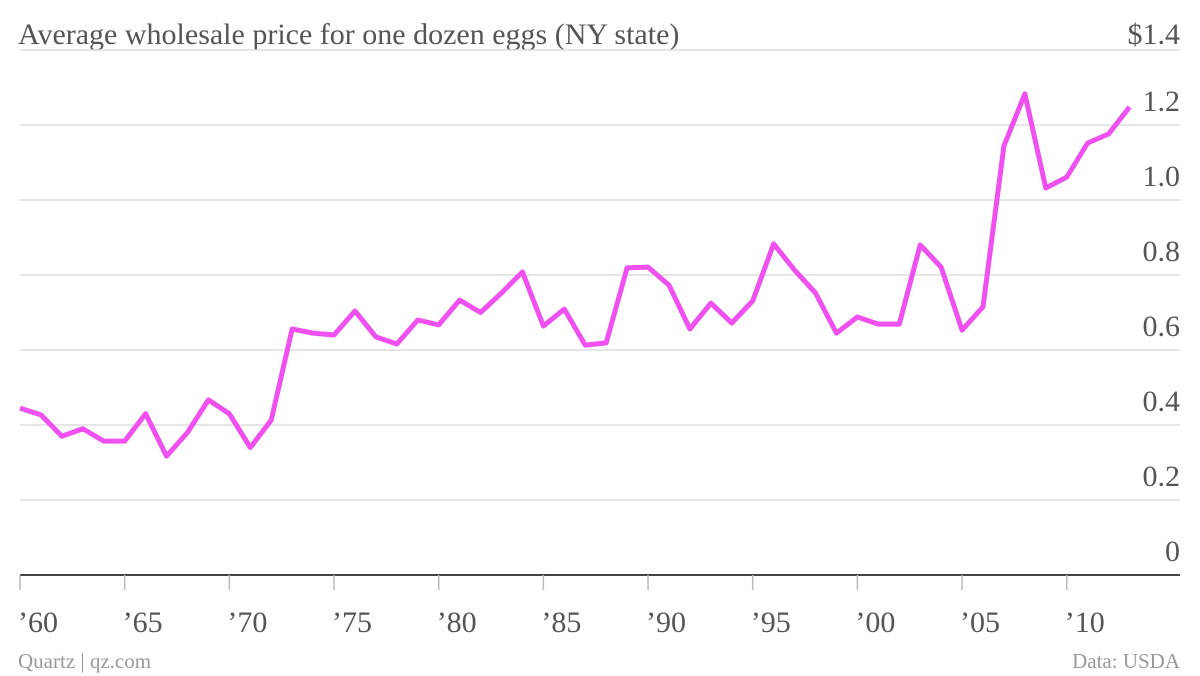 Image resolution: width=1200 pixels, height=676 pixels. I want to click on x-tick-label: ’70, so click(247, 622).